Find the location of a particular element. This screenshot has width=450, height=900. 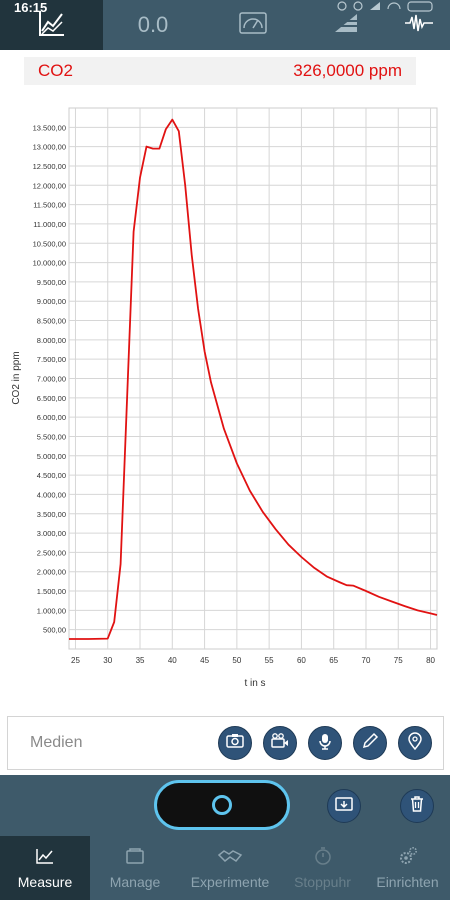

y-axis-label: CO2 in ppm is located at coordinates (16, 377).